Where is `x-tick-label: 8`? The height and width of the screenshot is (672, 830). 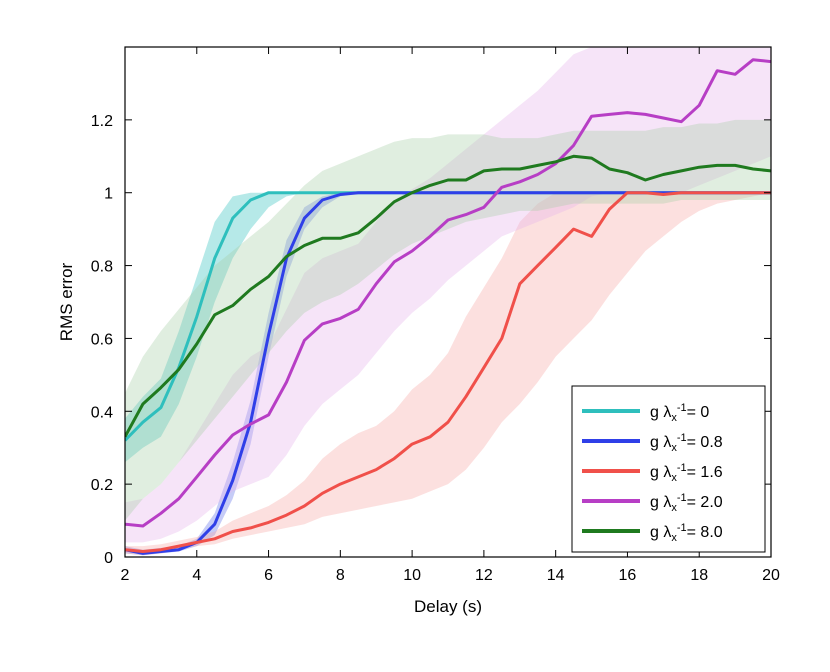
x-tick-label: 8 is located at coordinates (340, 575).